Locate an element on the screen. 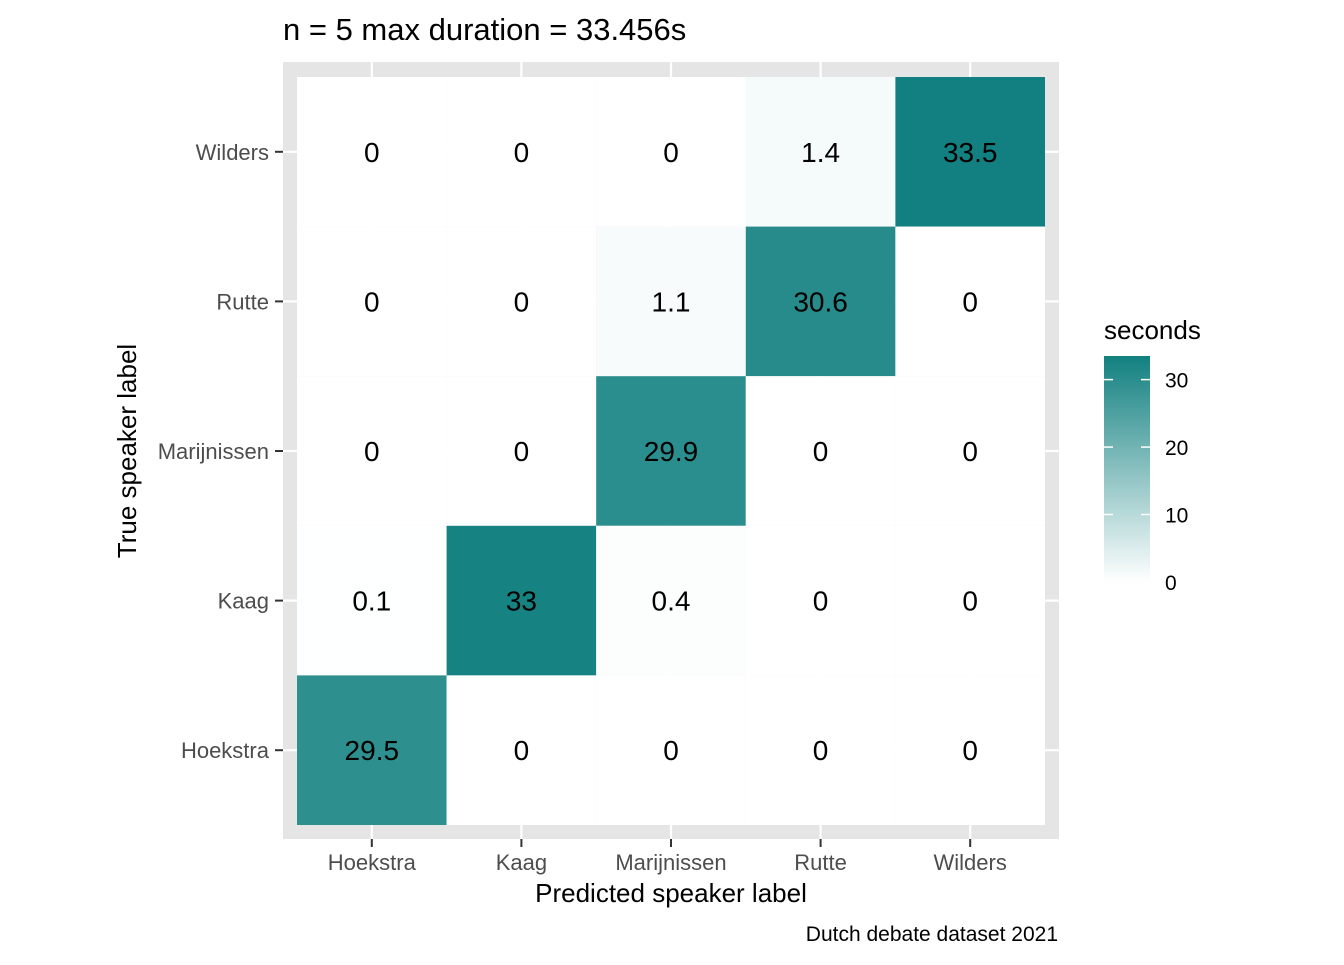 The image size is (1344, 965). tile-value-label: 1.1 is located at coordinates (671, 301).